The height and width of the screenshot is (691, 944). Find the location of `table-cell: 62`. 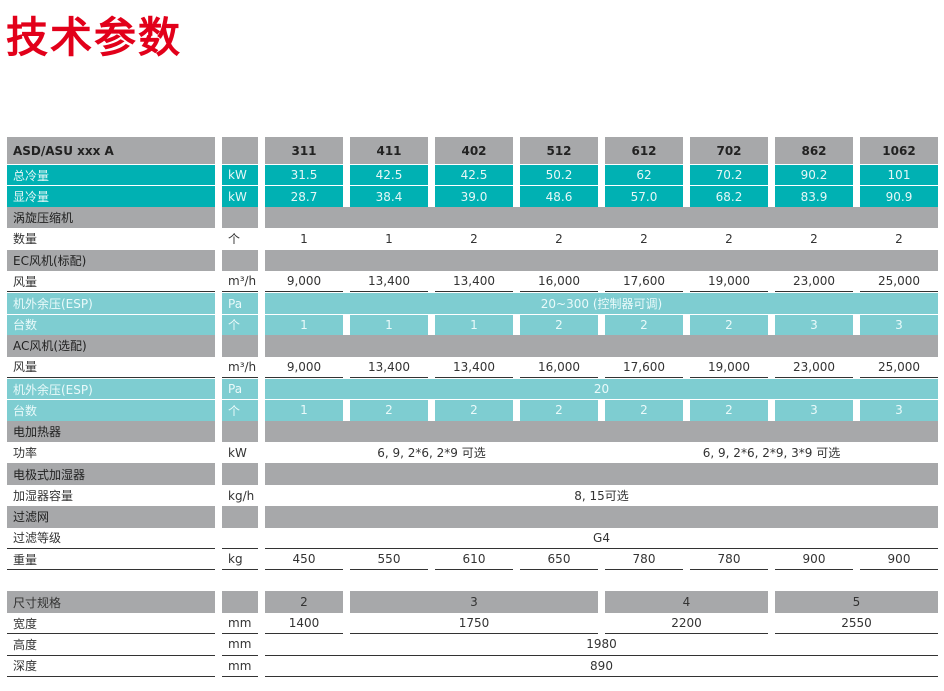

table-cell: 62 is located at coordinates (644, 175).